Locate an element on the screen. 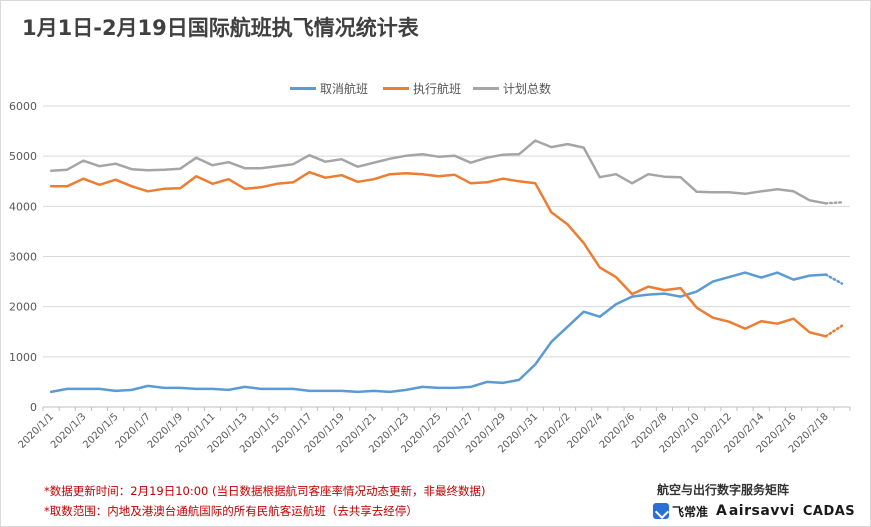 Image resolution: width=871 pixels, height=527 pixels. airsavvi-logo-icon: A is located at coordinates (721, 511).